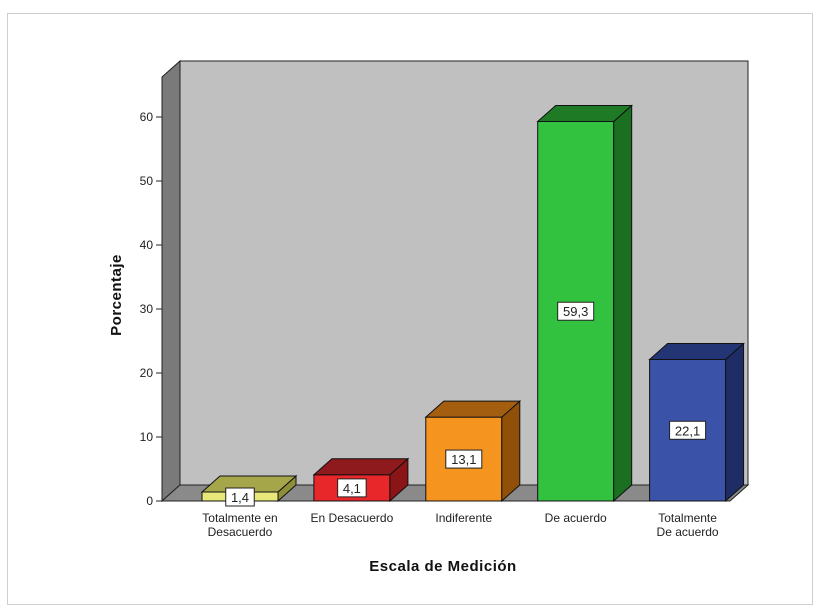  Describe the element at coordinates (442, 566) in the screenshot. I see `x-axis-title: Escala de Medición` at that location.